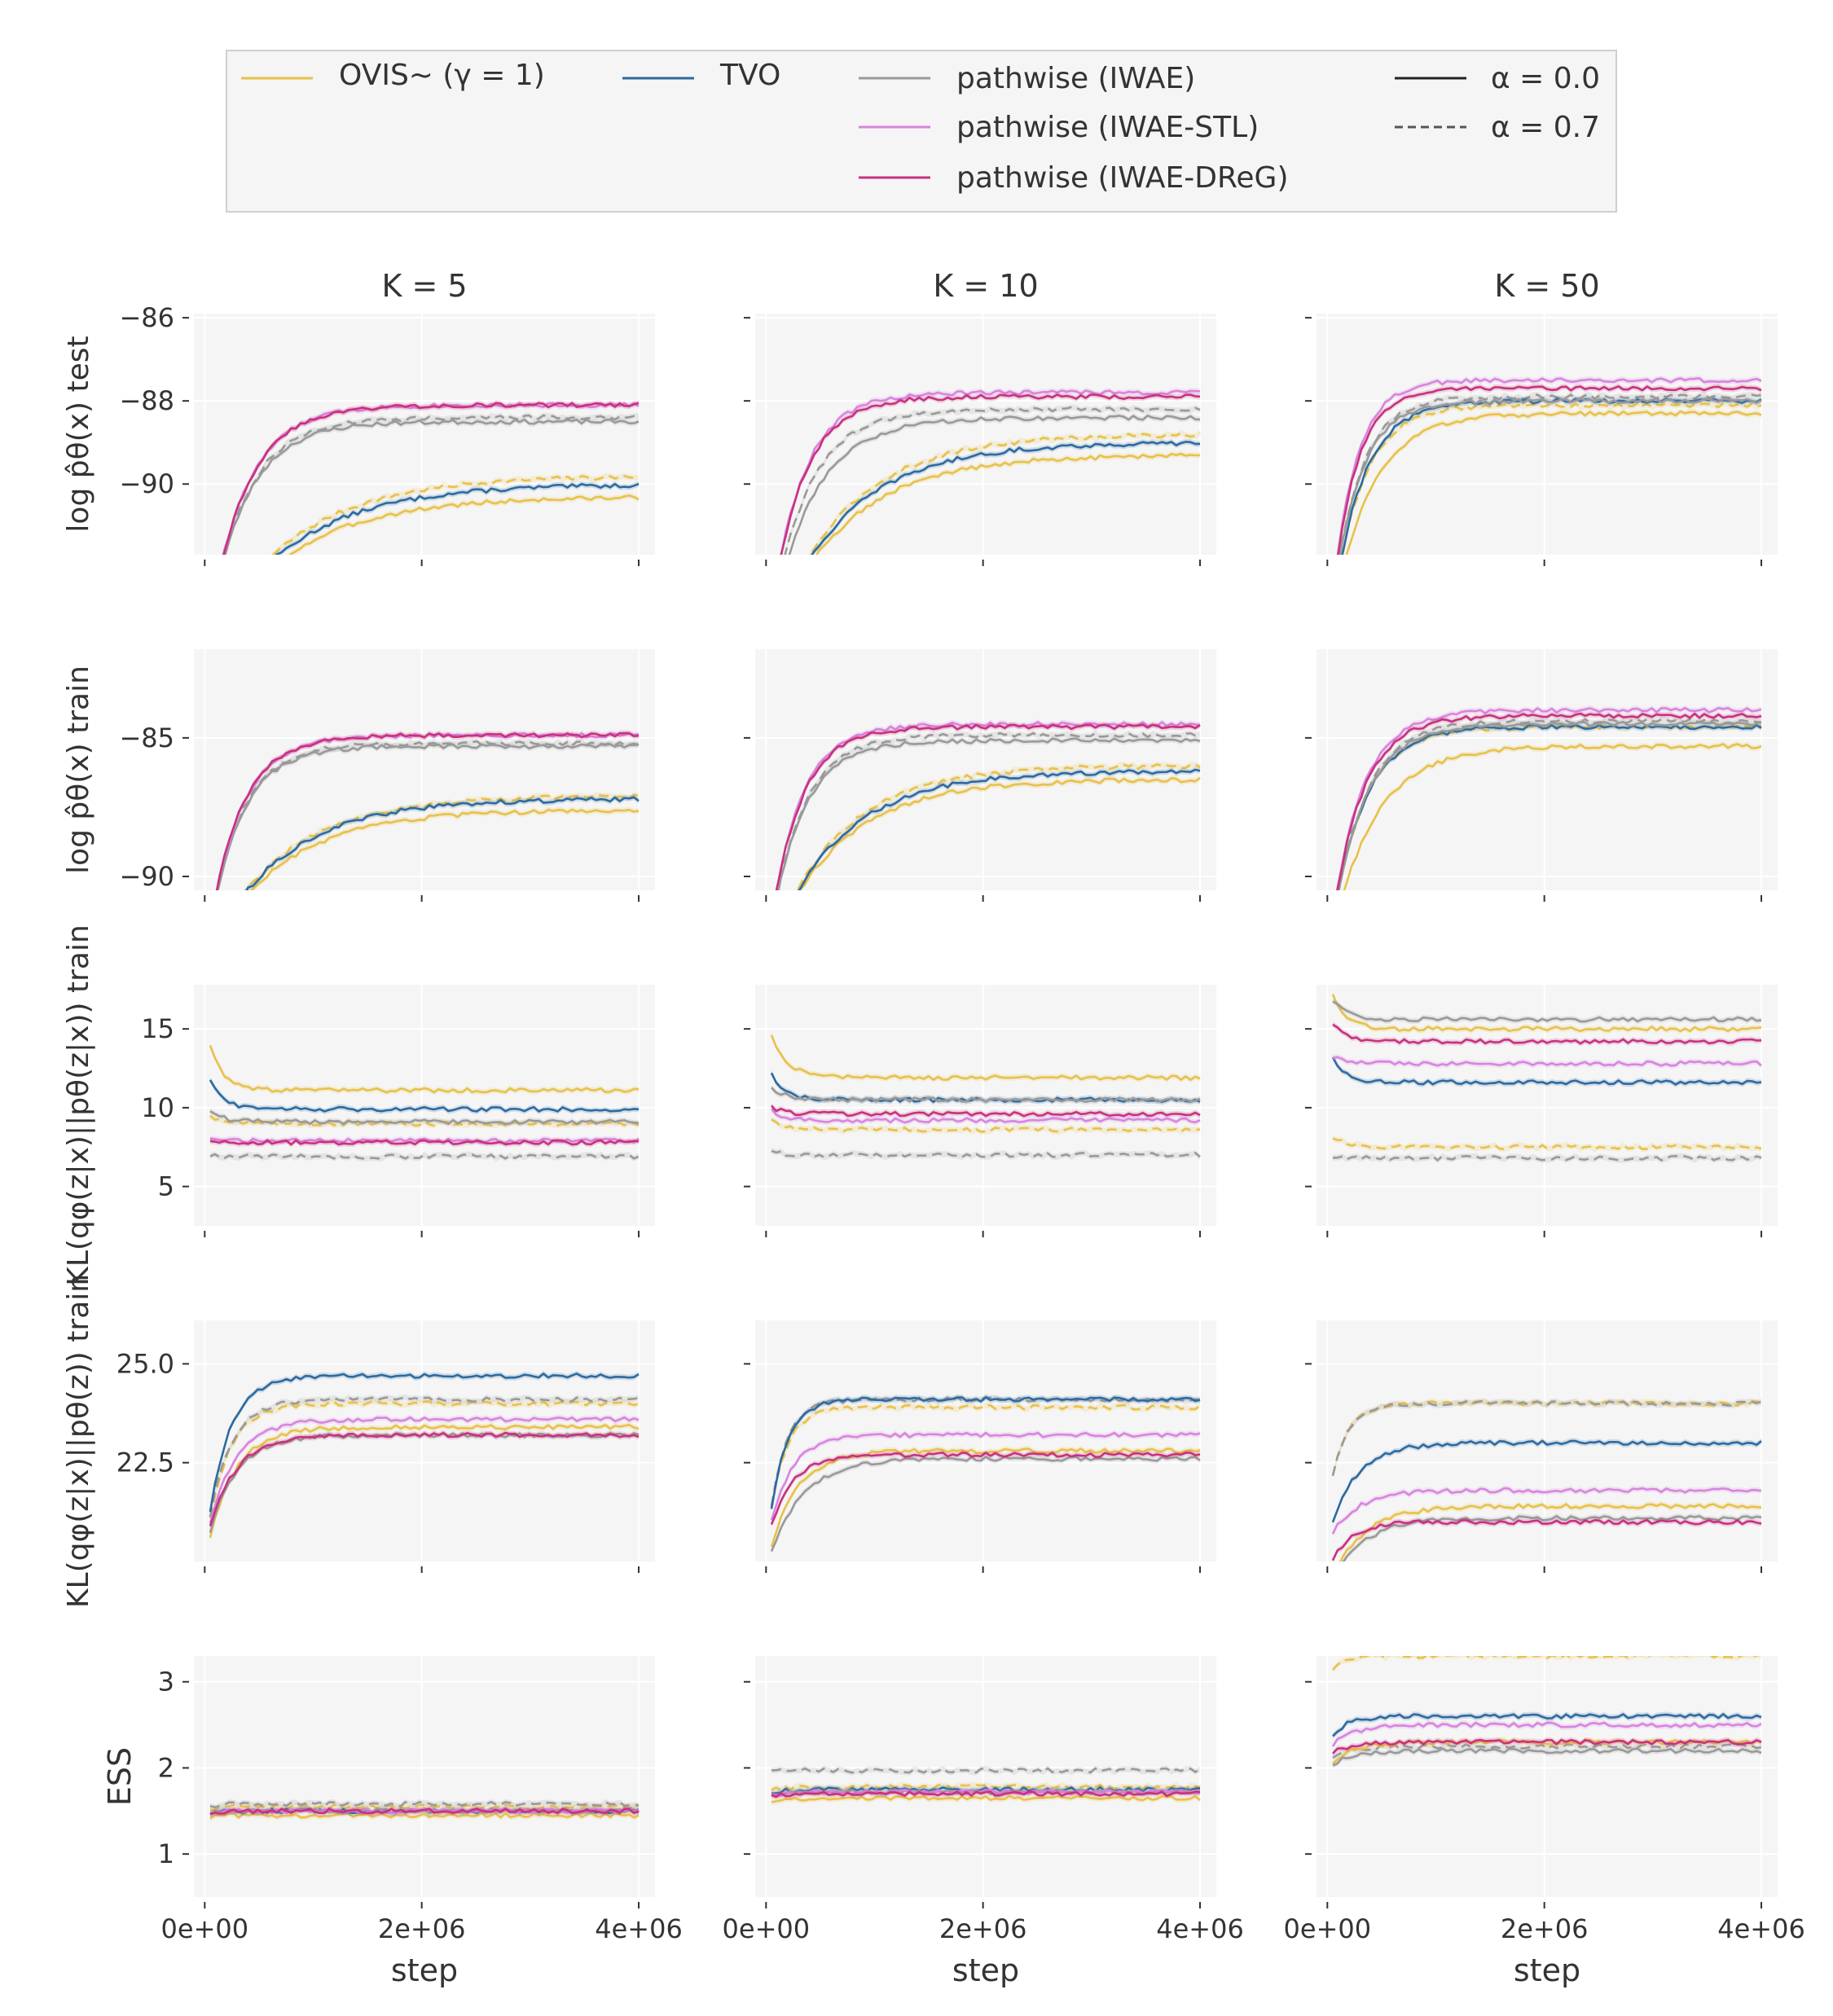 Image resolution: width=1833 pixels, height=2016 pixels. I want to click on band-ovis-solid, so click(1547, 1752).